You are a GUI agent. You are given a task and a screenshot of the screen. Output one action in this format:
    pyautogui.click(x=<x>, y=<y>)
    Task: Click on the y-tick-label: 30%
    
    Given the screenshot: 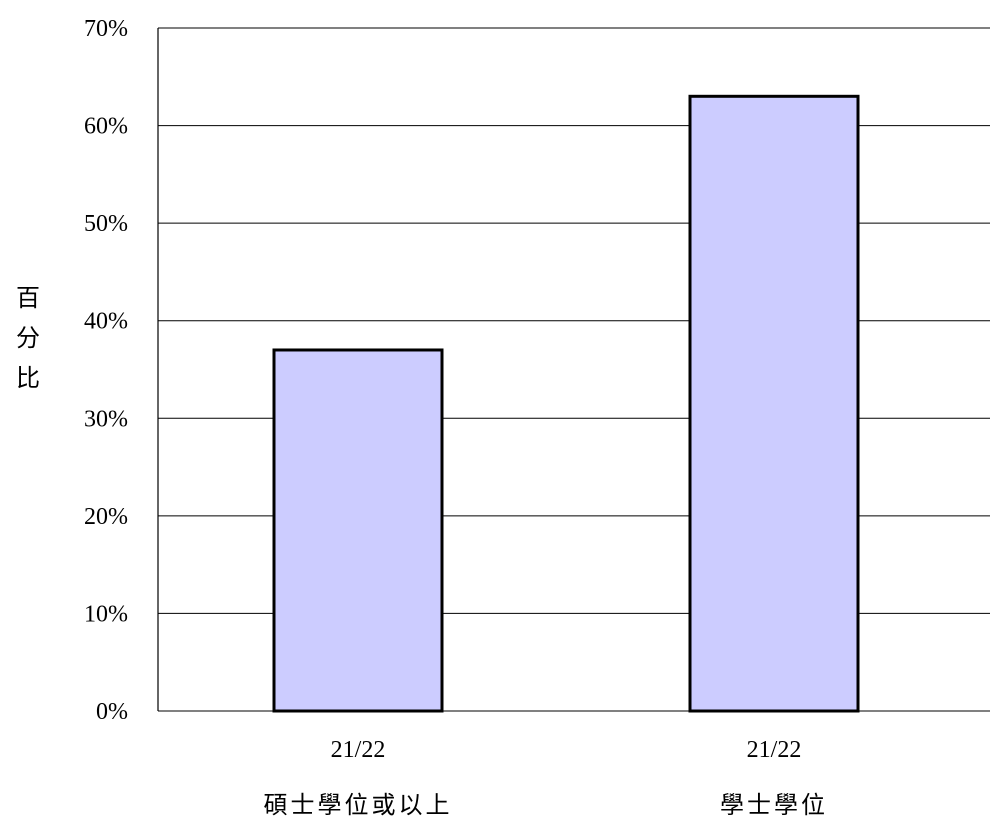 What is the action you would take?
    pyautogui.click(x=106, y=419)
    